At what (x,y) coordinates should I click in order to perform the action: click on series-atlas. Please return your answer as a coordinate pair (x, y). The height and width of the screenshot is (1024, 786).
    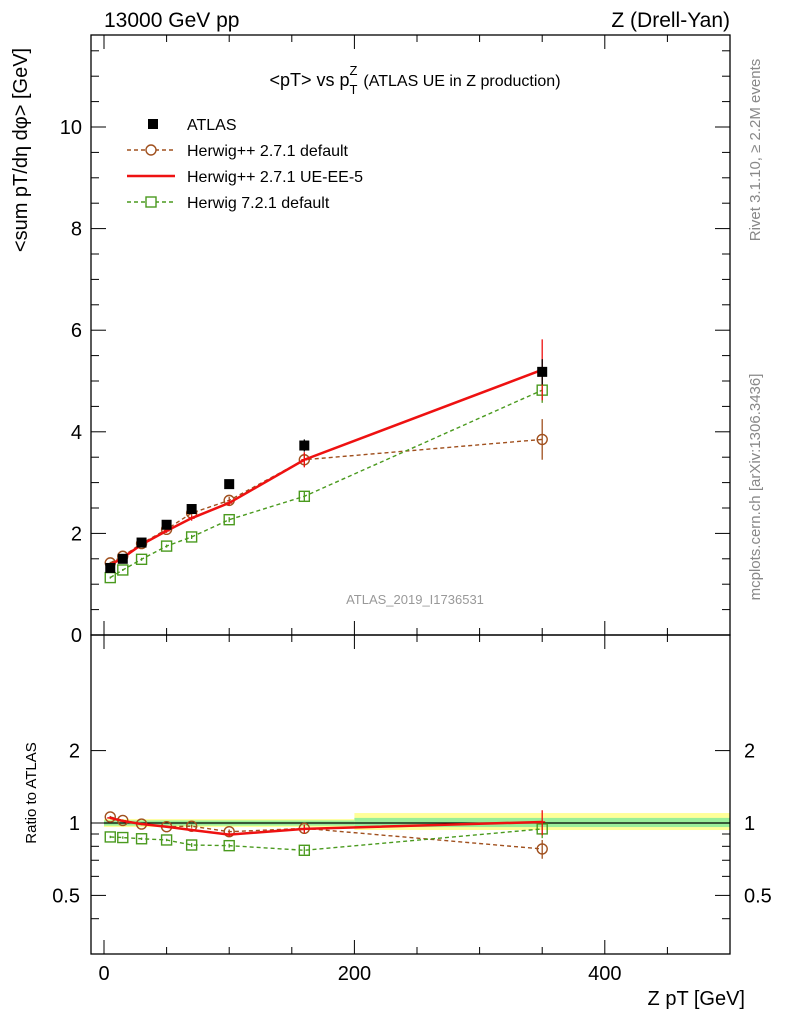
    Looking at the image, I should click on (326, 466).